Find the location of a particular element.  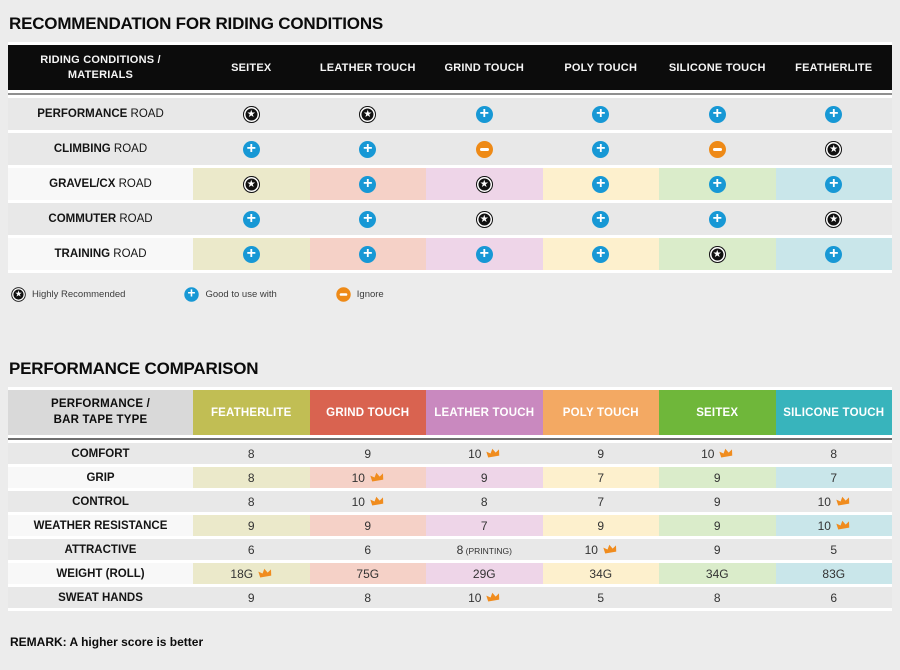

score-cell: 34G is located at coordinates (717, 573).